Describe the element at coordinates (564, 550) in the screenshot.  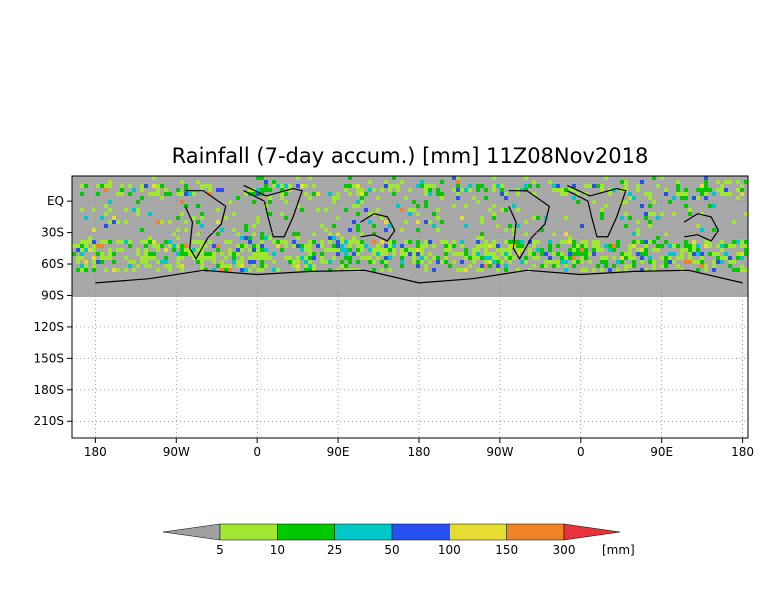
I see `colorbar-level-label: 300` at that location.